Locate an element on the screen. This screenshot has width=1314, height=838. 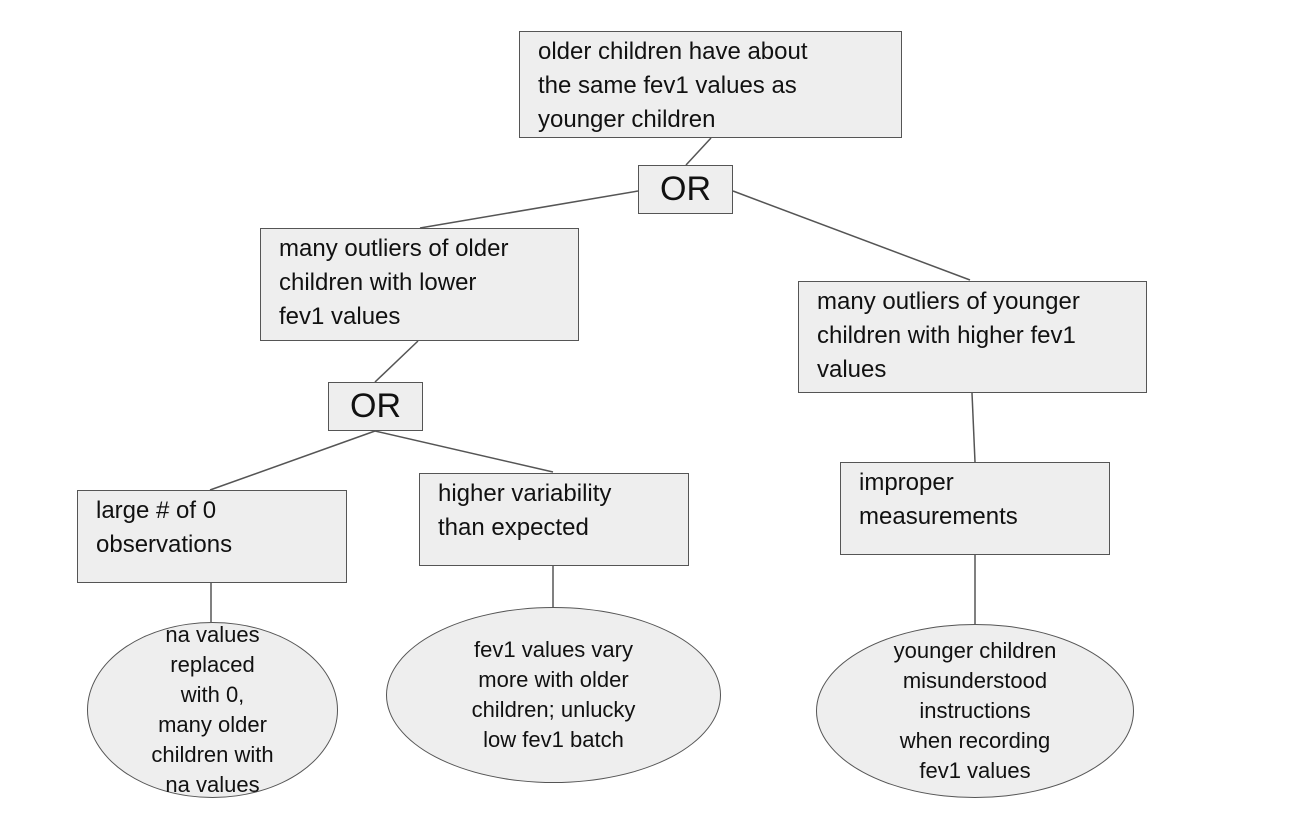
edge-or-zero-obs is located at coordinates (292, 460).